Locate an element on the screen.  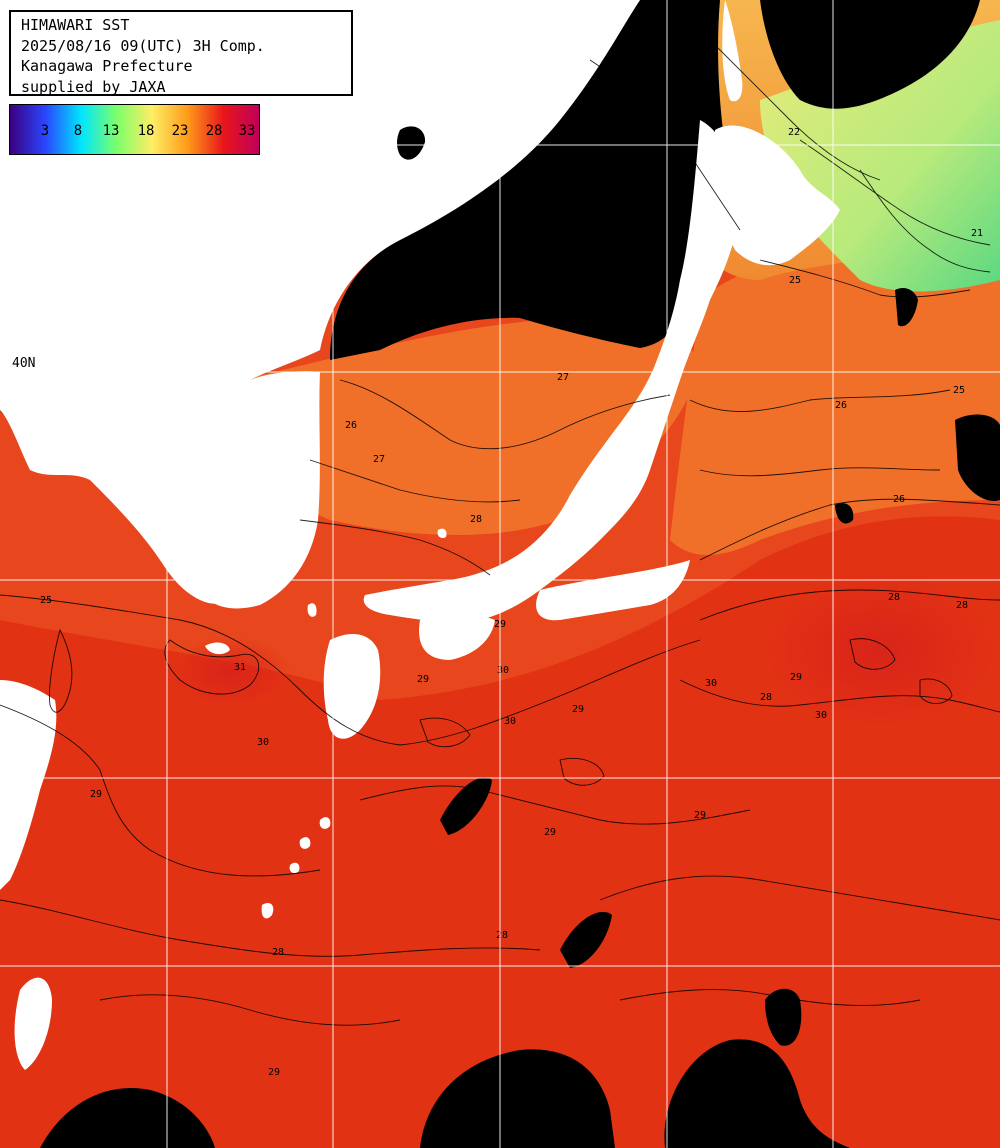
land-sado is located at coordinates (645, 426).